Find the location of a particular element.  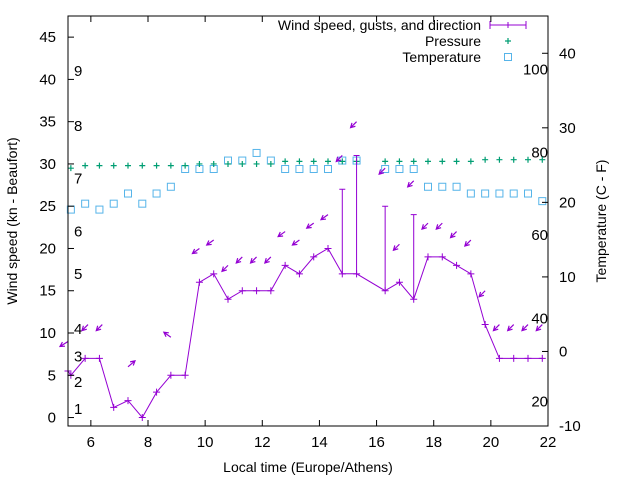

x-tick-label: 8 is located at coordinates (148, 442).